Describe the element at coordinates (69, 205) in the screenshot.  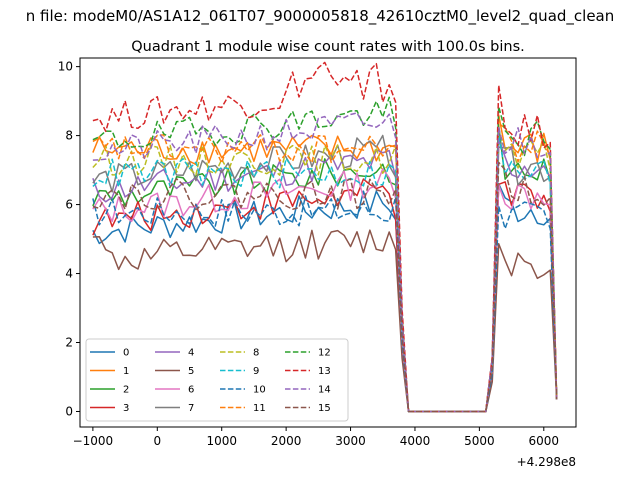
I see `y-tick-label: 6` at that location.